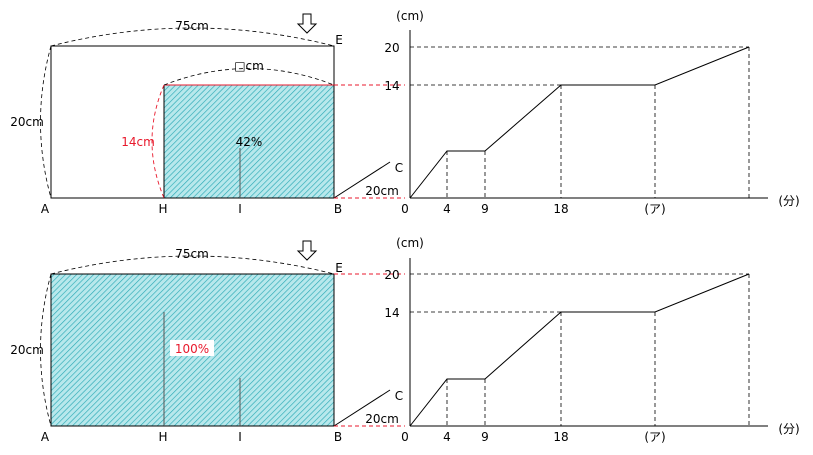  Describe the element at coordinates (138, 142) in the screenshot. I see `water-height-label: 14cm` at that location.